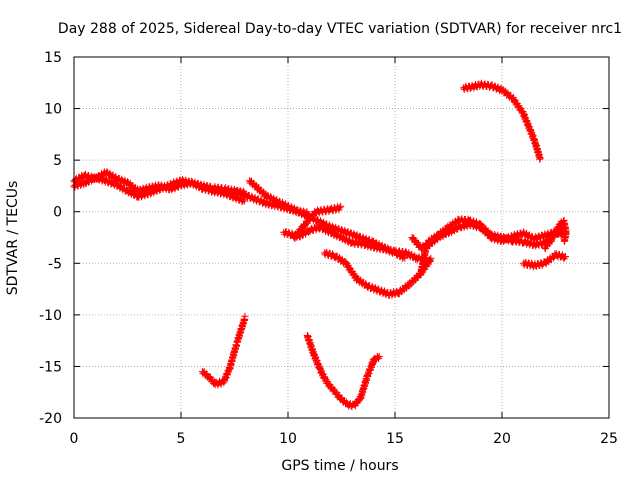  Describe the element at coordinates (50, 316) in the screenshot. I see `y-tick-label: -10` at that location.